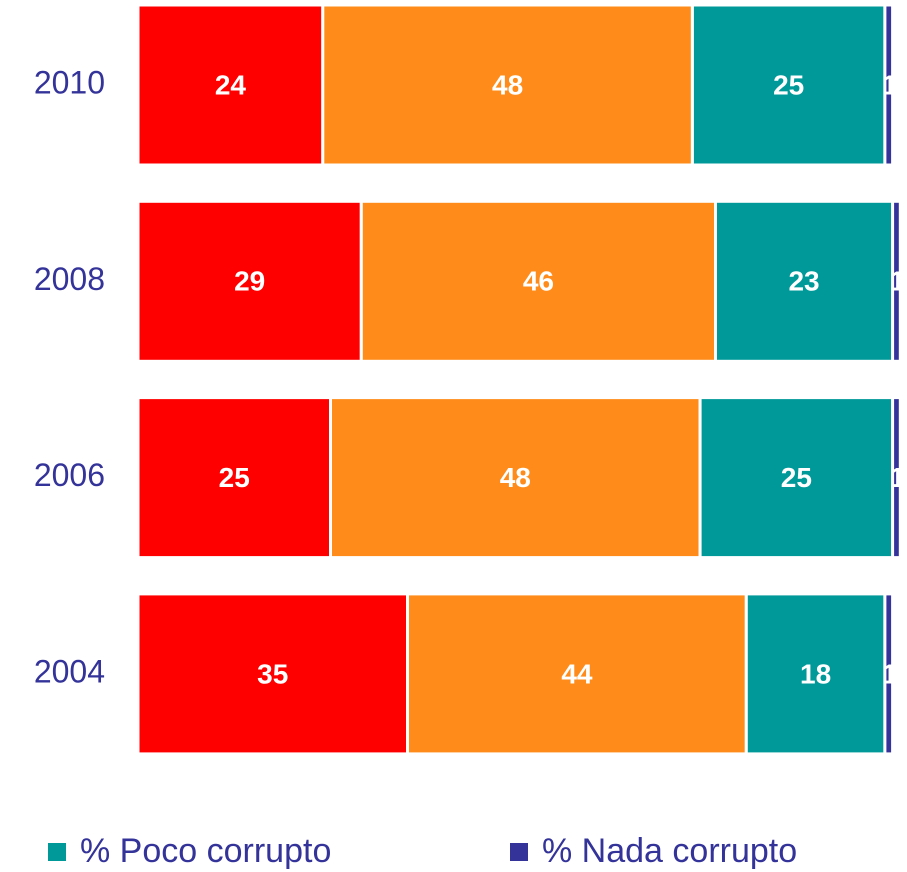  Describe the element at coordinates (69, 82) in the screenshot. I see `y-tick-label: 2010` at that location.